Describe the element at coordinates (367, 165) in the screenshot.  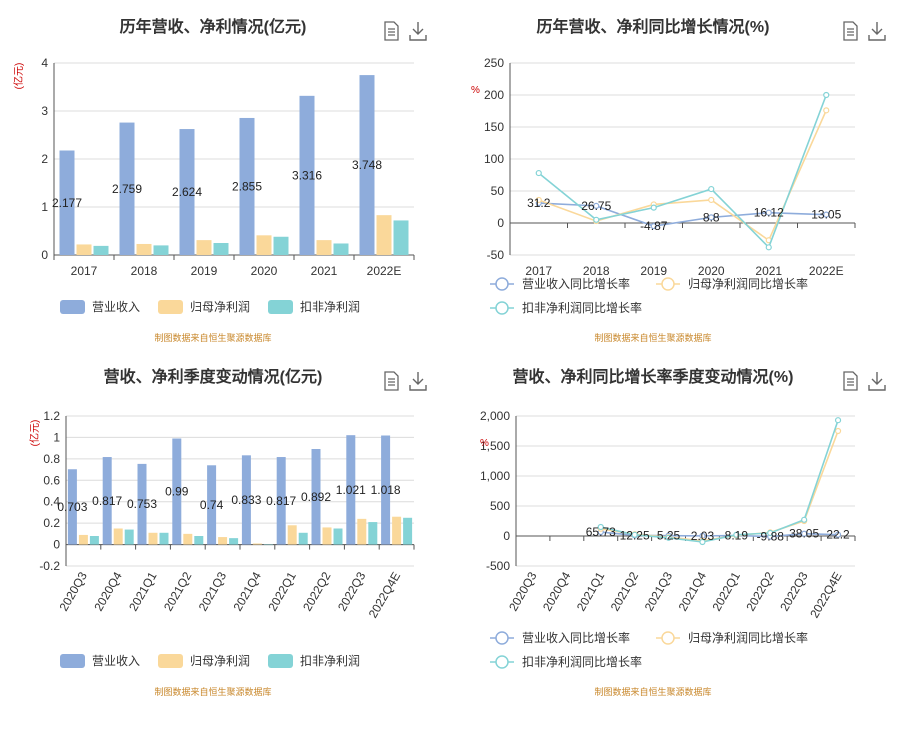
I see `data-label: 3.748` at that location.